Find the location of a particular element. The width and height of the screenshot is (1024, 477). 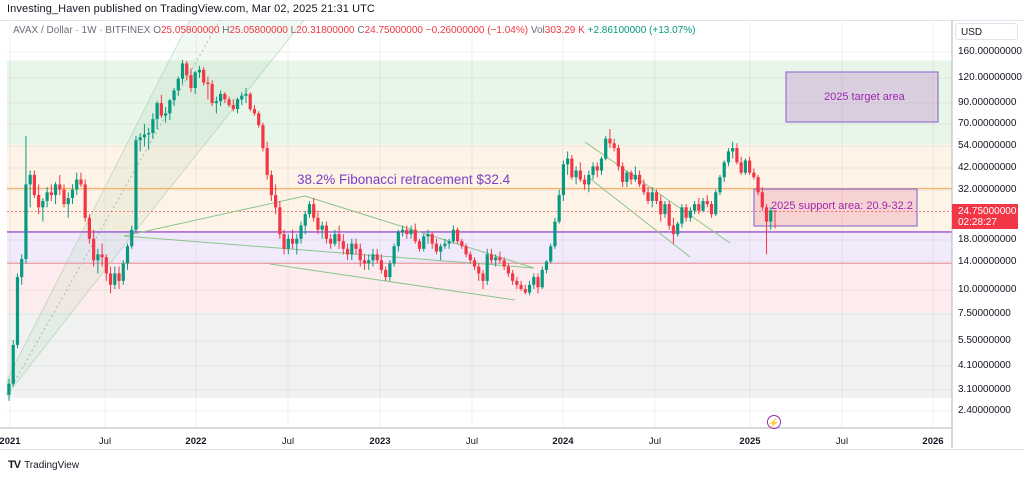

fibonacci-annotation: 38.2% Fibonacci retracement $32.4 is located at coordinates (404, 179).